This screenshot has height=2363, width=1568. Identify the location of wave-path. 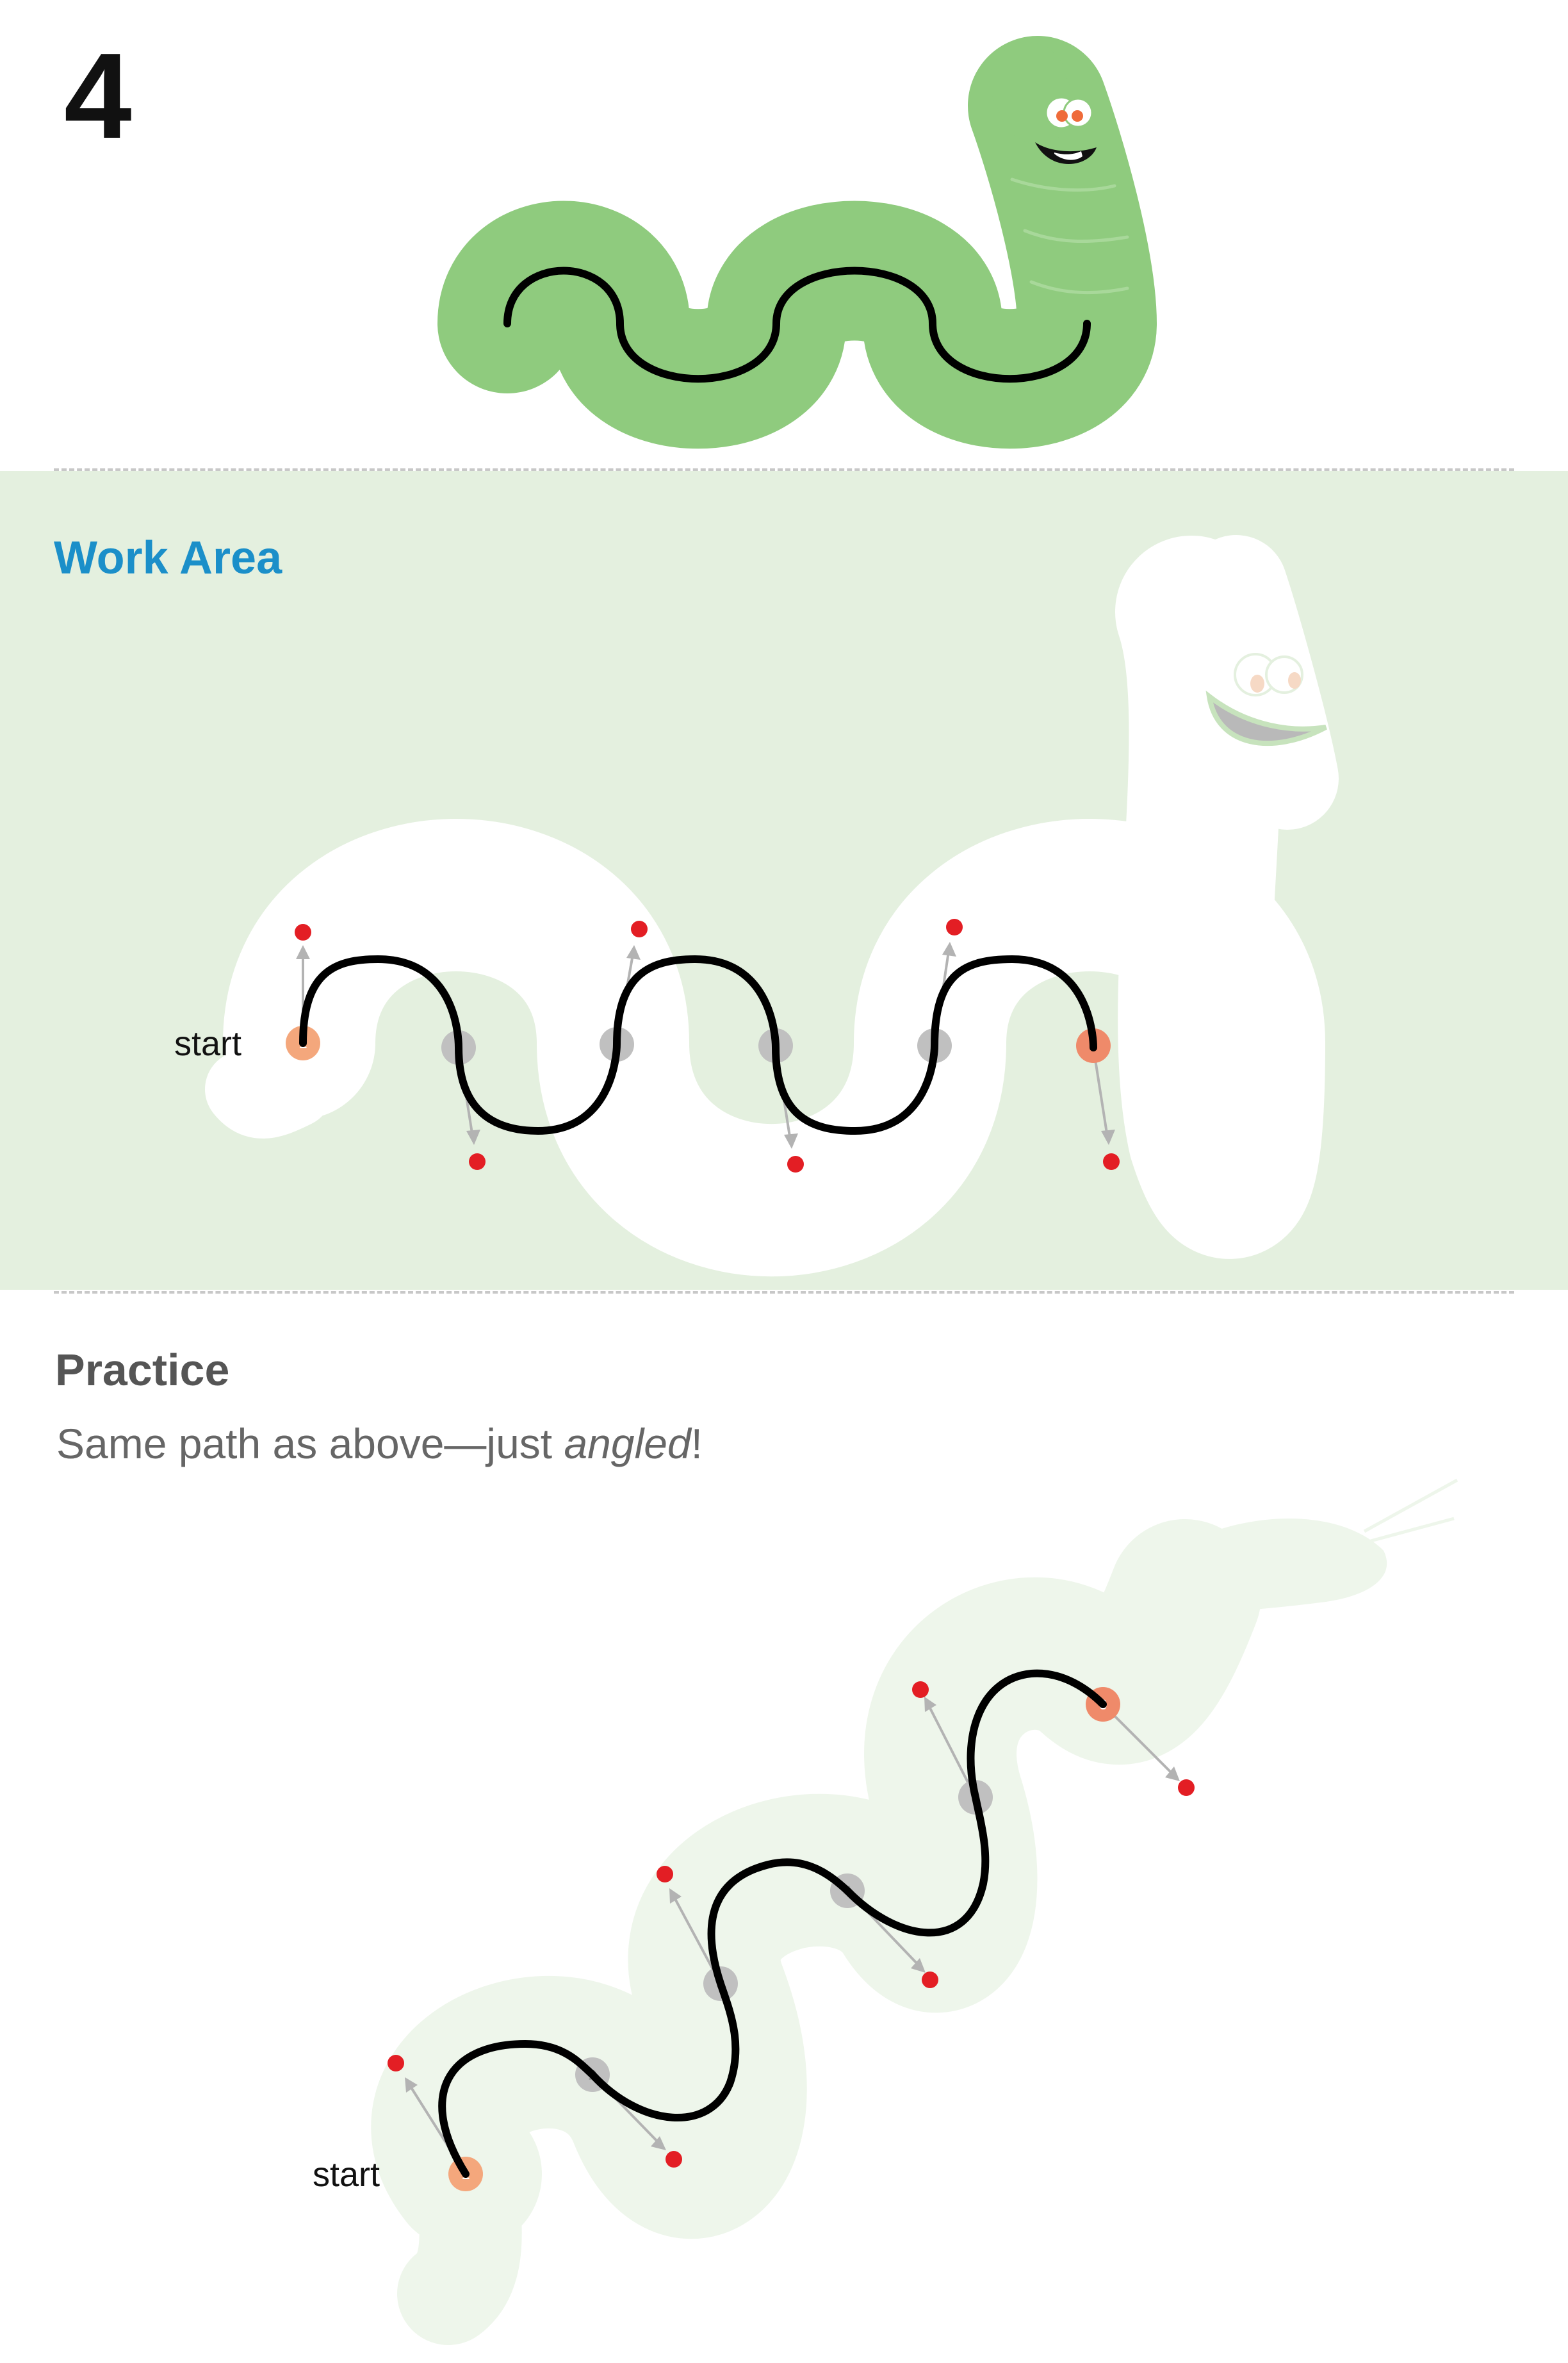
(698, 1045).